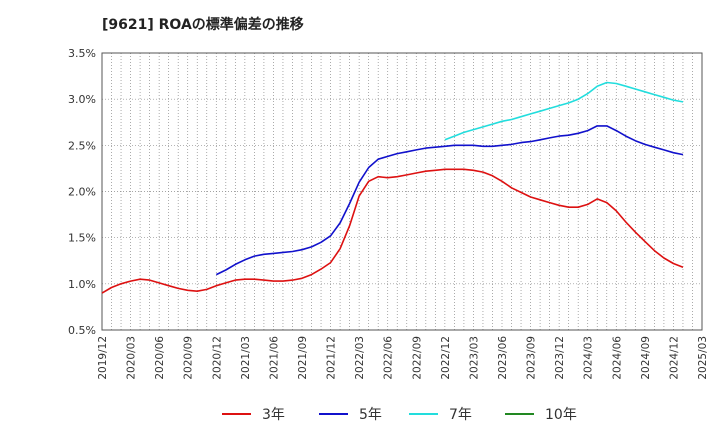  I want to click on x-tick-label: 2023/03, so click(474, 358).